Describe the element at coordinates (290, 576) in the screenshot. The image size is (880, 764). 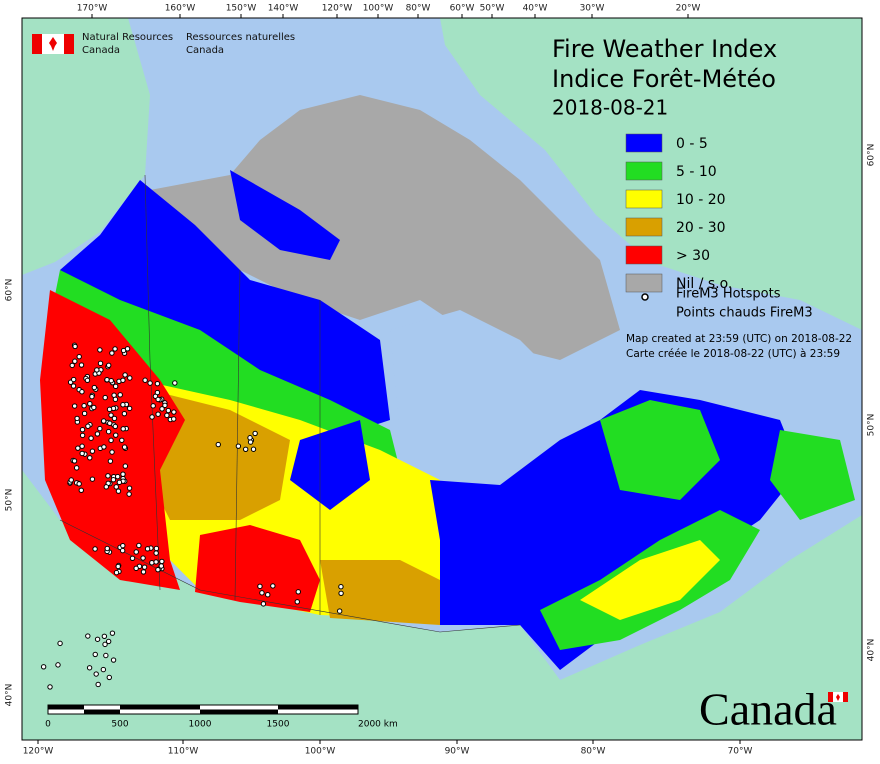
I see `border-us` at that location.